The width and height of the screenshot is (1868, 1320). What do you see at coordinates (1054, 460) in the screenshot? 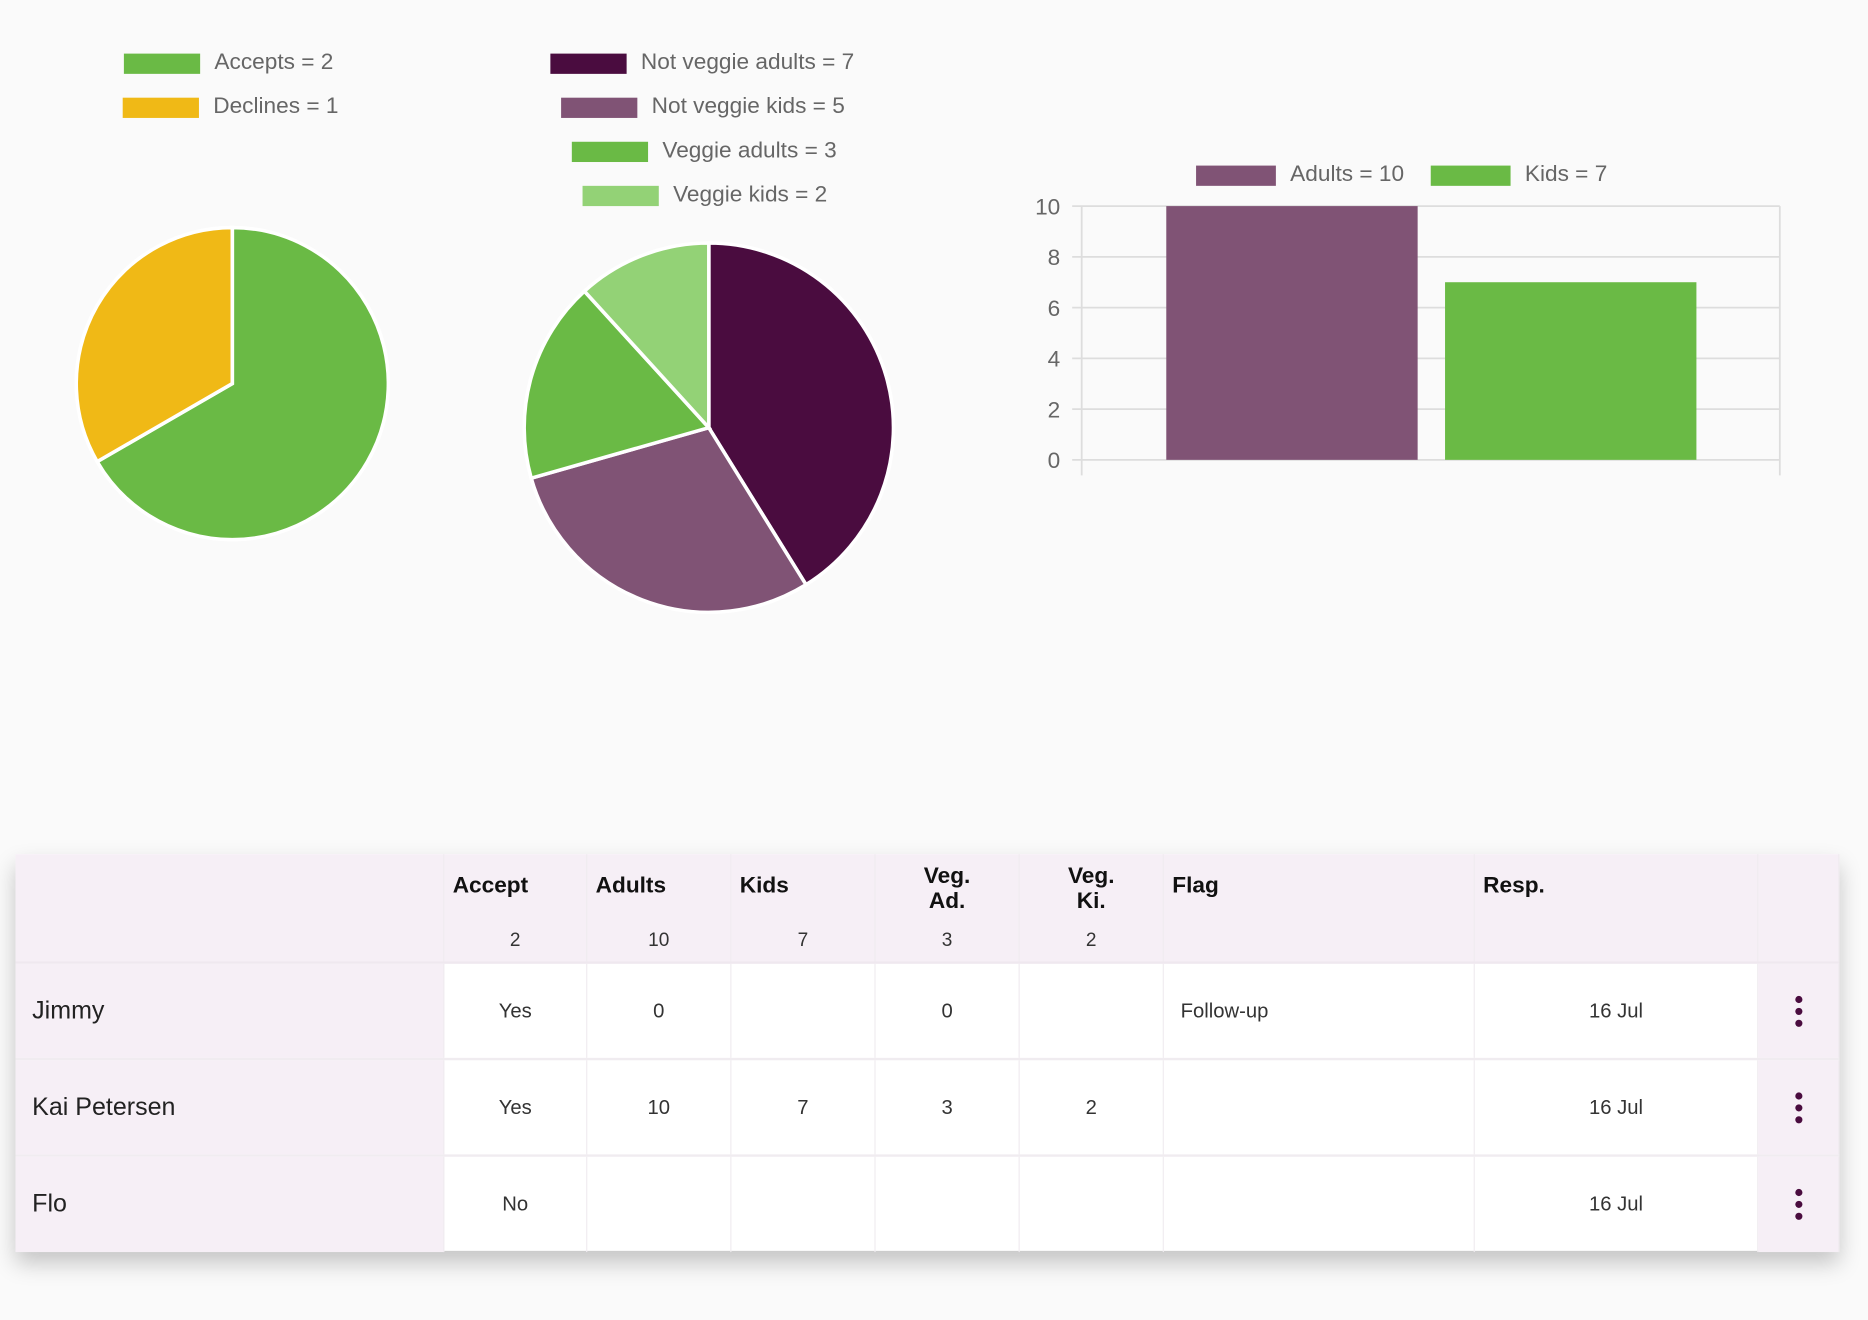
I see `y-tick-label: 0` at bounding box center [1054, 460].